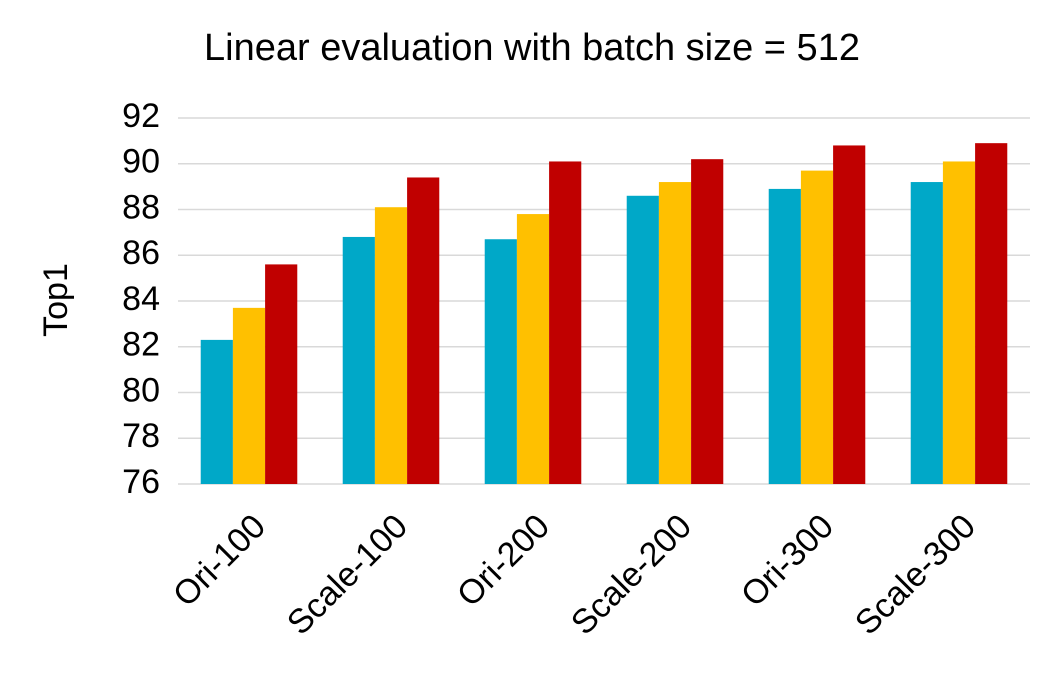 This screenshot has height=675, width=1064. I want to click on y-tick-label: 82, so click(141, 345).